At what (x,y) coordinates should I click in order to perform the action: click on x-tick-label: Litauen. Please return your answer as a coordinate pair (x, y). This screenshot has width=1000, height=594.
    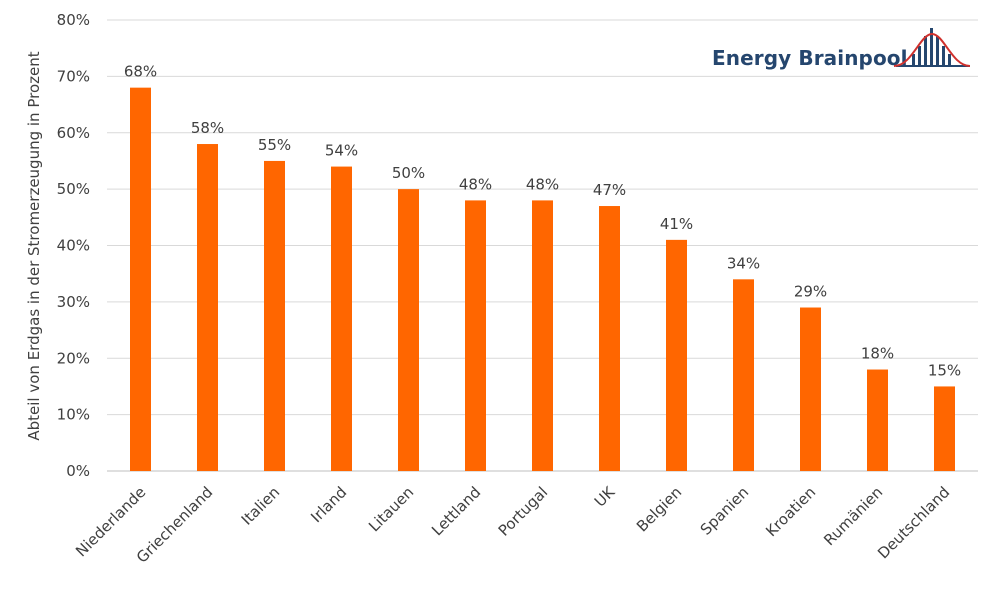
    Looking at the image, I should click on (391, 509).